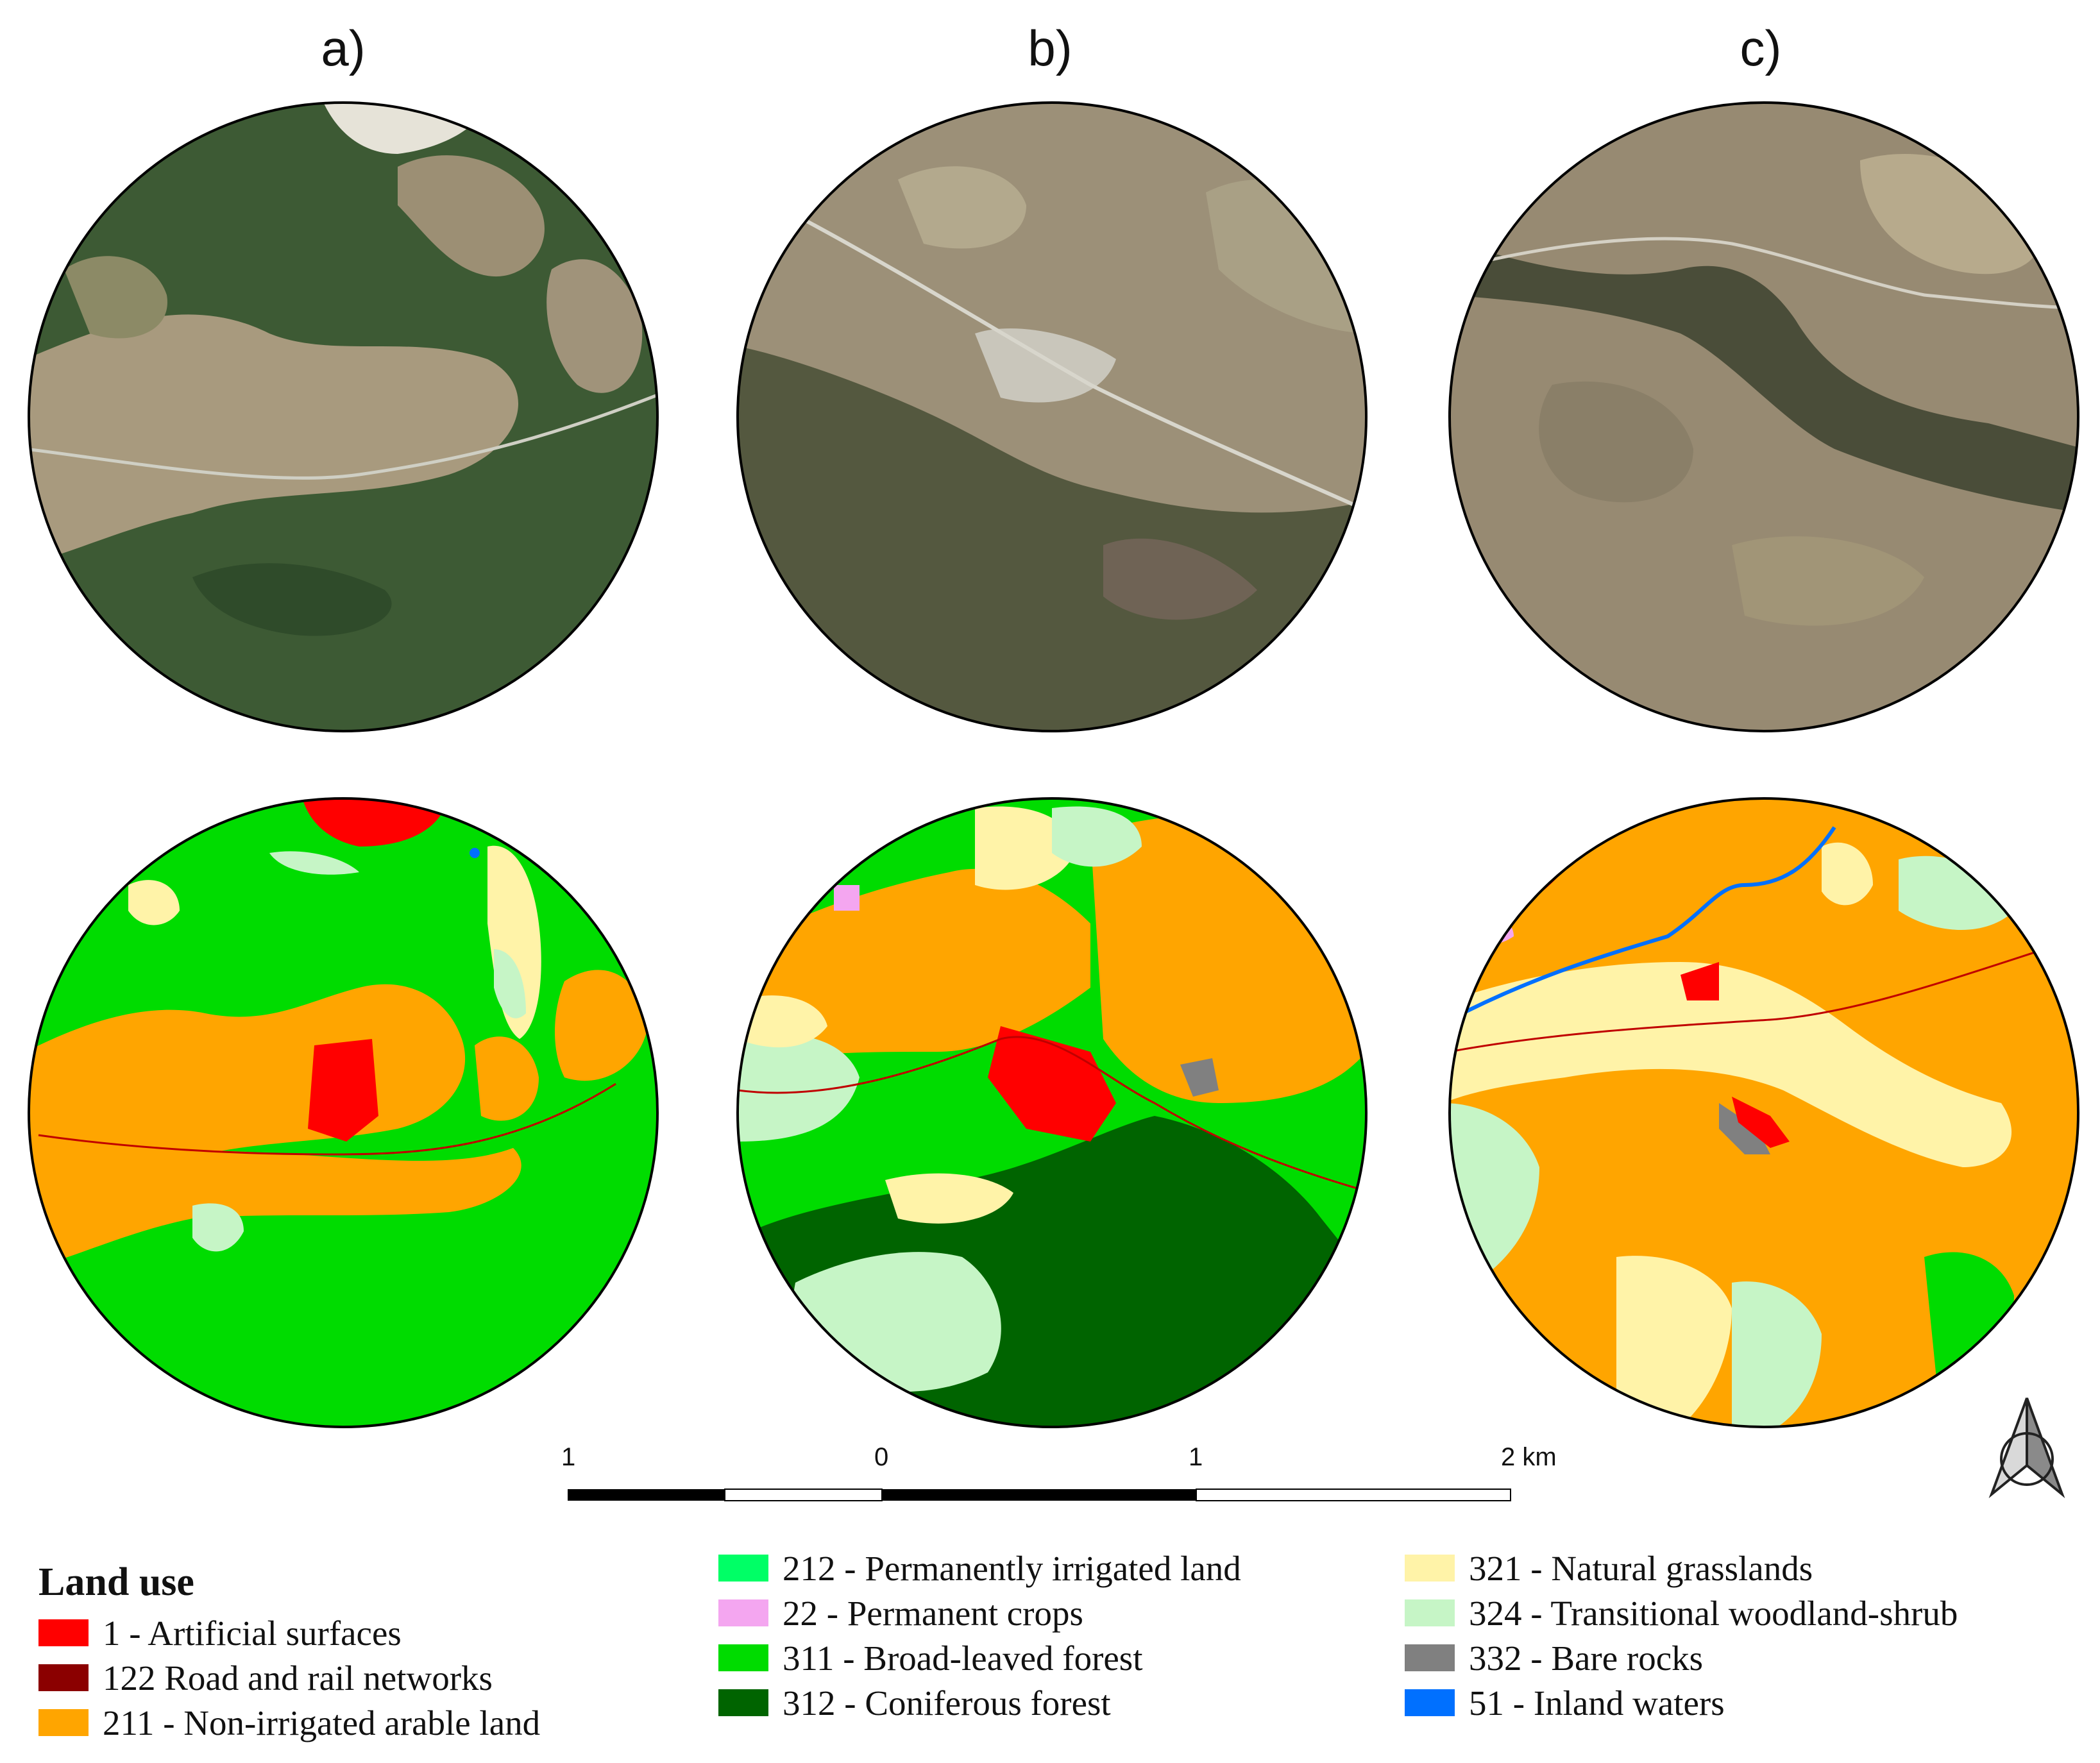 Image resolution: width=2100 pixels, height=1763 pixels. I want to click on legend-item: 122 Road and rail networks, so click(265, 1678).